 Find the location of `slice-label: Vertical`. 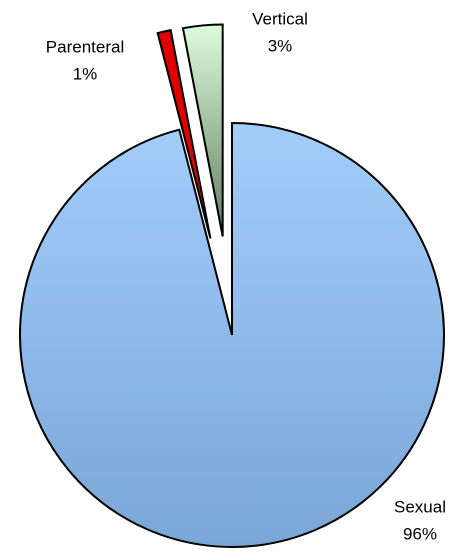

slice-label: Vertical is located at coordinates (280, 18).